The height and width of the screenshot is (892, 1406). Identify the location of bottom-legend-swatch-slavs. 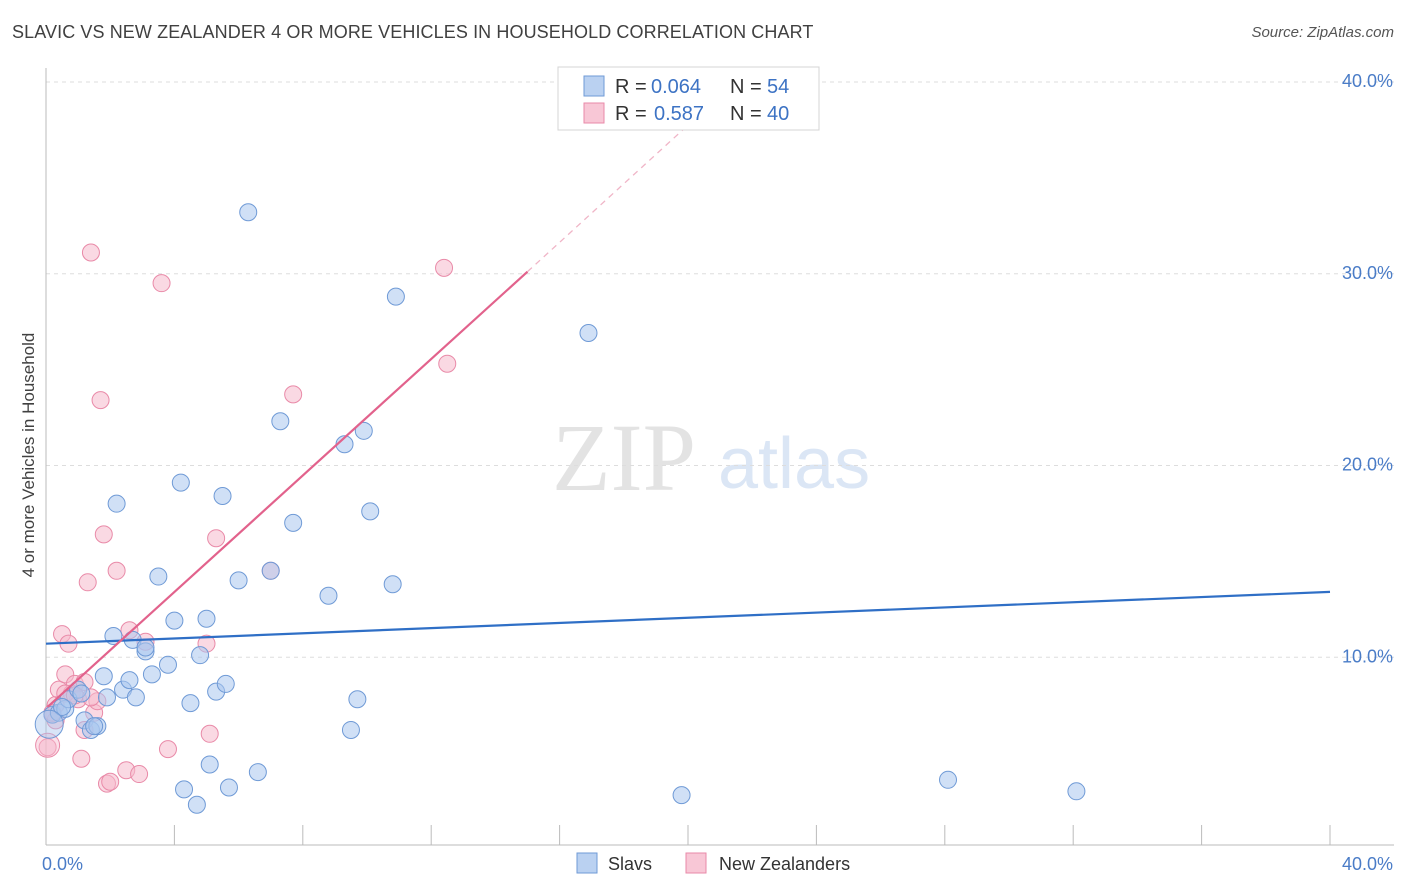
(587, 863).